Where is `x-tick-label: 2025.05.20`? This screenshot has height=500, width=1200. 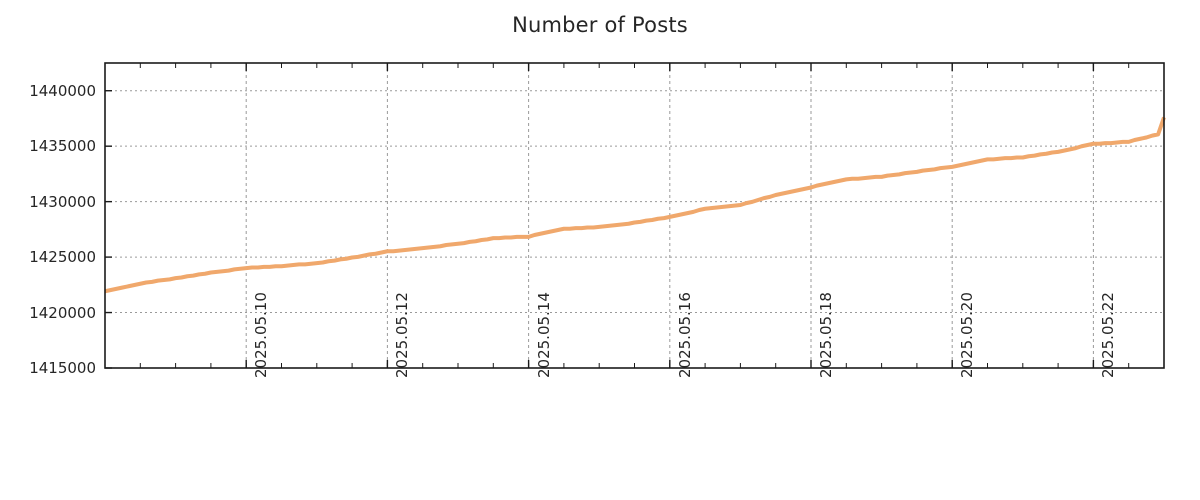 x-tick-label: 2025.05.20 is located at coordinates (967, 335).